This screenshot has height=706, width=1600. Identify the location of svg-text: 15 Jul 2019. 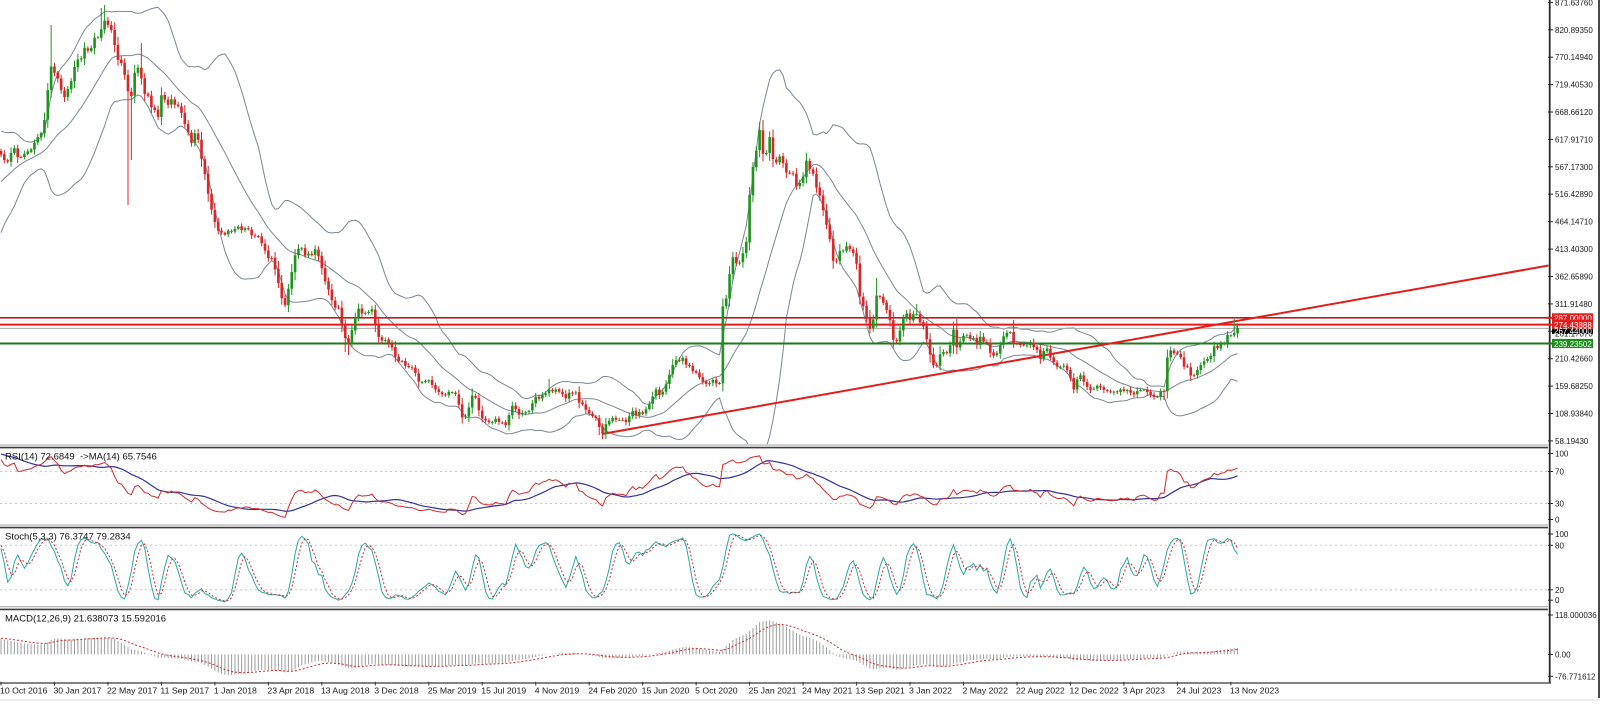
(503, 690).